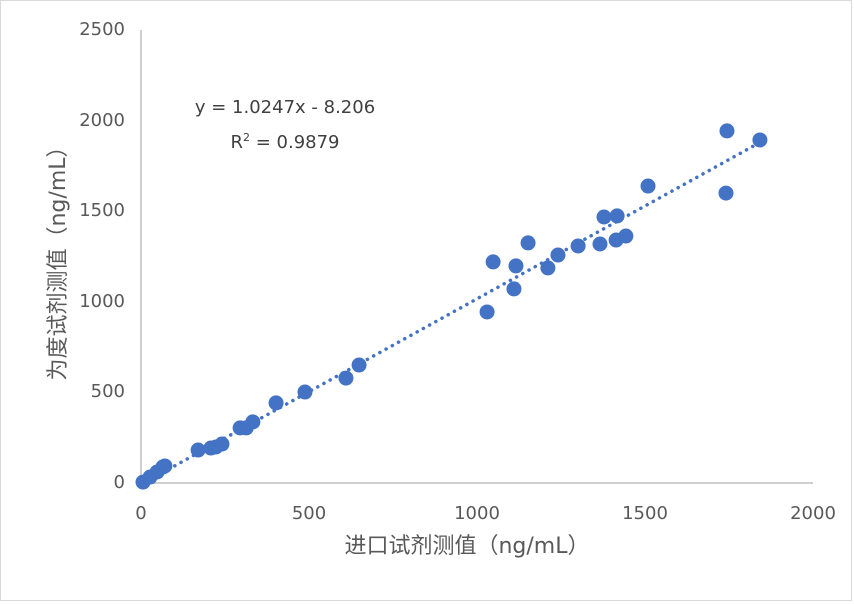 The width and height of the screenshot is (854, 604). Describe the element at coordinates (813, 513) in the screenshot. I see `x-tick-label: 2000` at that location.